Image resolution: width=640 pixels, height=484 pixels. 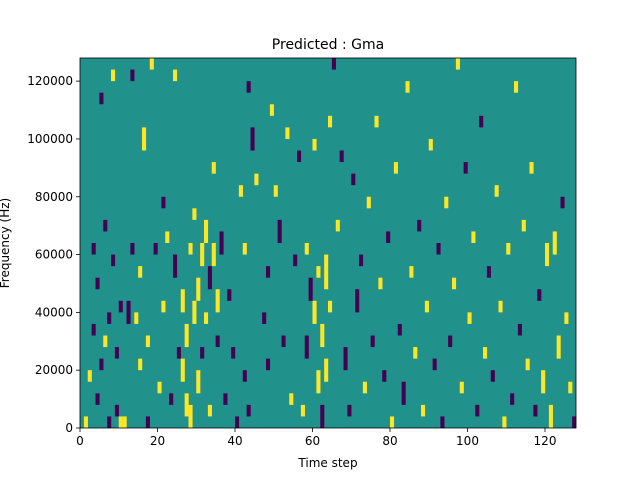 I want to click on x-tick-label: 0, so click(x=80, y=441).